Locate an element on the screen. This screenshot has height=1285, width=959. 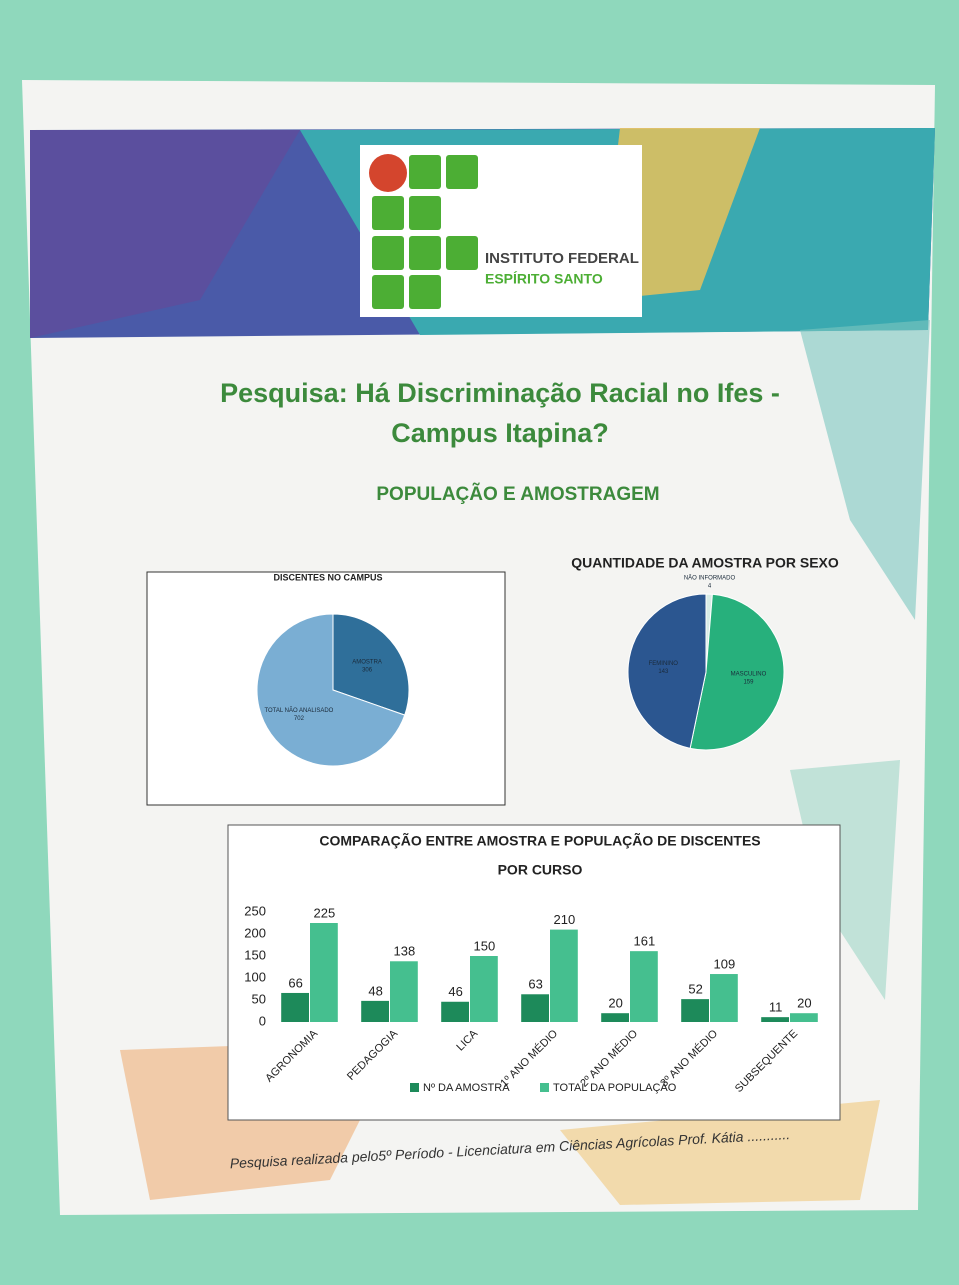
data-label: 11 is located at coordinates (776, 1007).